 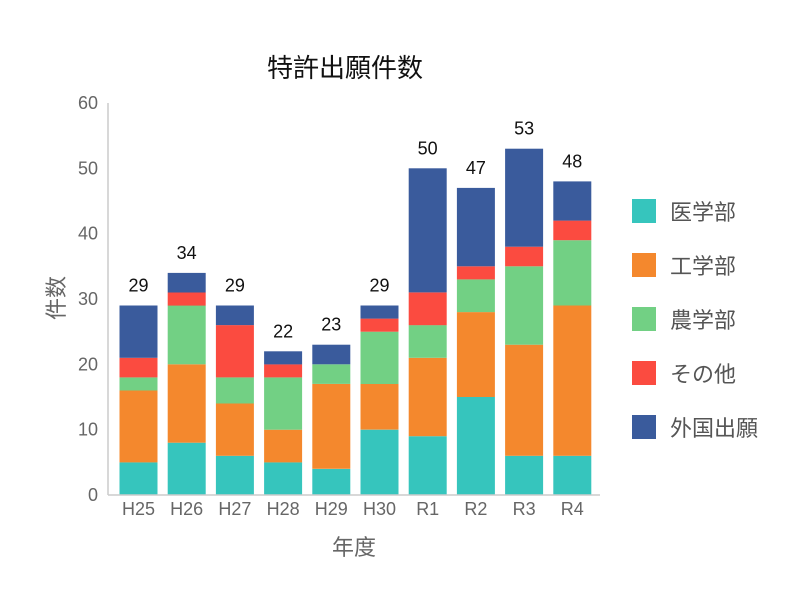 I want to click on chart-title: 特許出願件数, so click(x=345, y=69).